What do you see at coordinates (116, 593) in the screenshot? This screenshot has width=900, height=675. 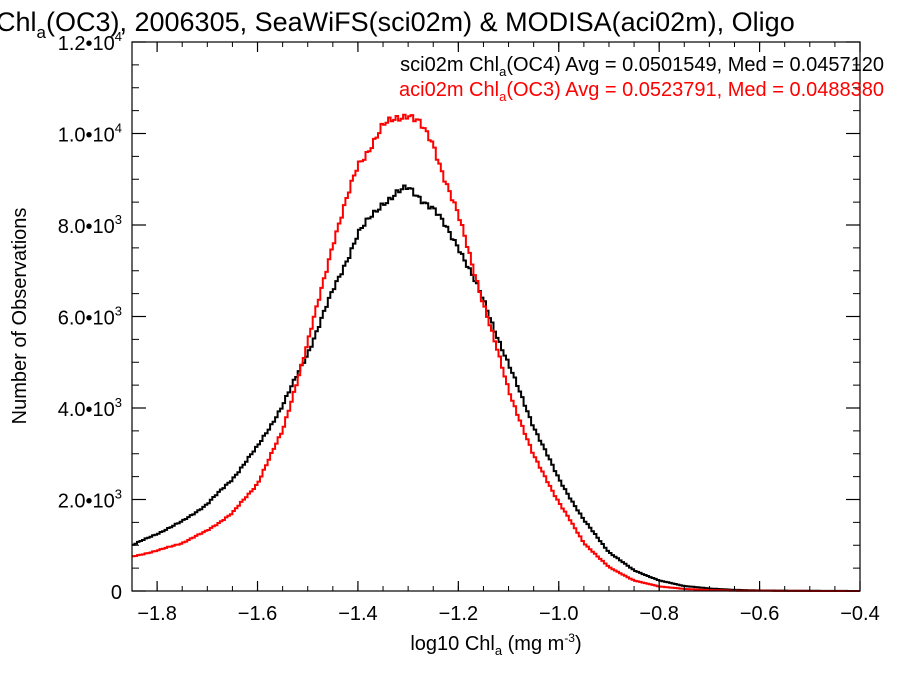 I see `y-tick-label: 0` at bounding box center [116, 593].